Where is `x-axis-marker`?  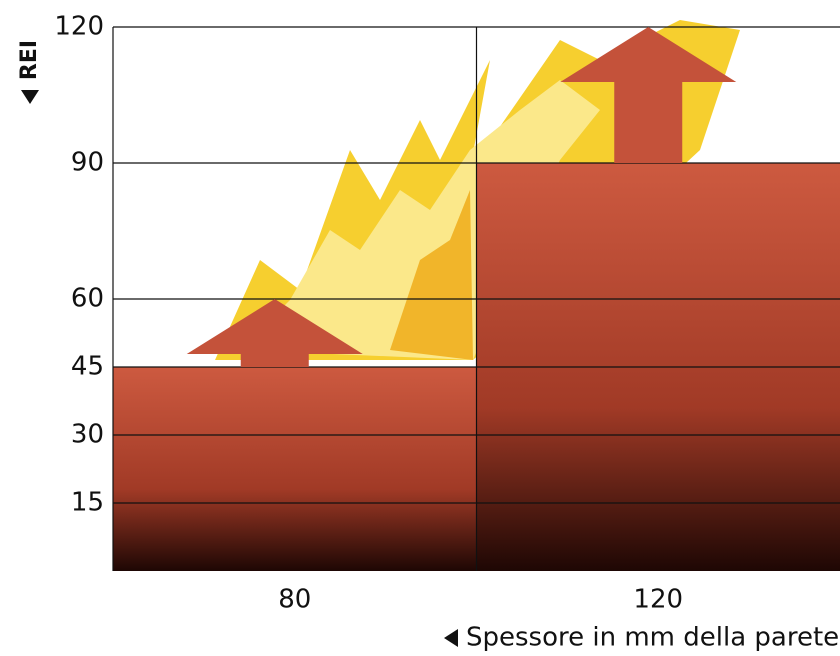 x-axis-marker is located at coordinates (451, 638).